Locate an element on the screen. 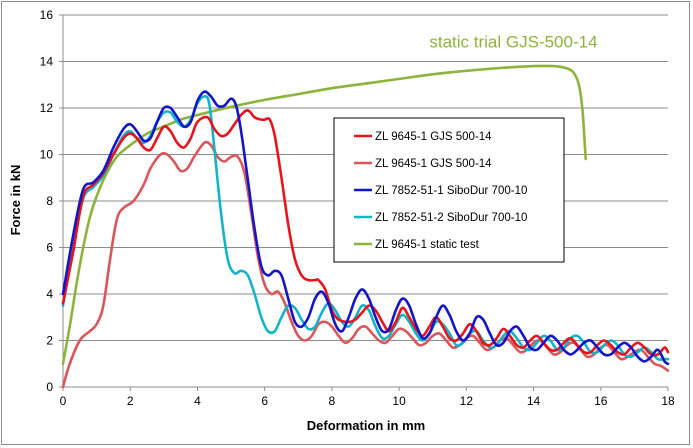  y-tick-label-1: 2 is located at coordinates (49, 341).